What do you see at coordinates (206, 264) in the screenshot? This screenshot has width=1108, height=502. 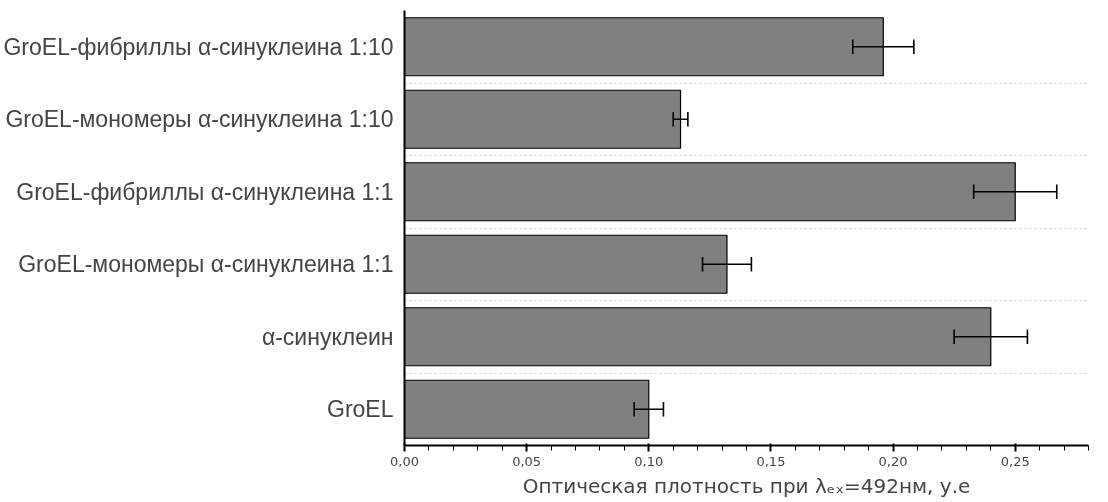 I see `y-tick-label: GroEL-мономеры α-синуклеина 1:1` at bounding box center [206, 264].